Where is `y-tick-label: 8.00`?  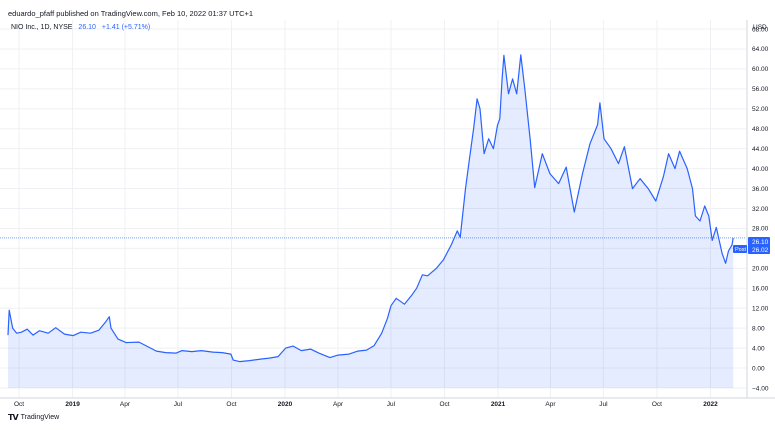
y-tick-label: 8.00 is located at coordinates (758, 328).